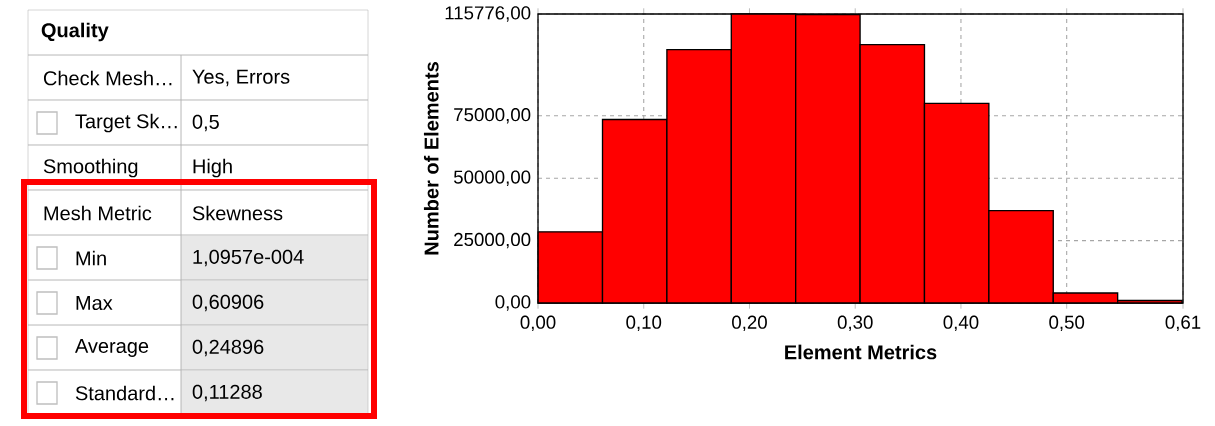  What do you see at coordinates (205, 123) in the screenshot?
I see `text: 0,5` at bounding box center [205, 123].